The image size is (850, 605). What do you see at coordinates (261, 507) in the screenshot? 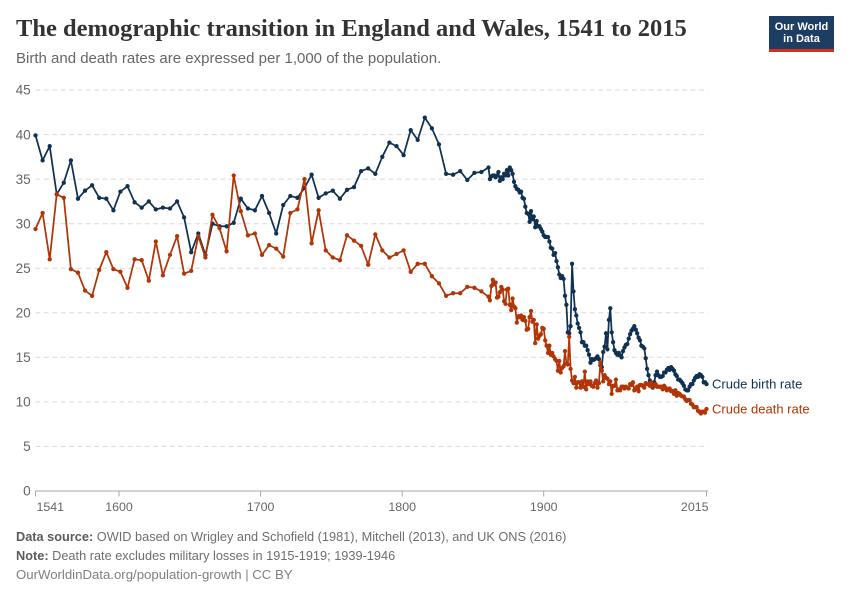
I see `svg-text: 1700` at bounding box center [261, 507].